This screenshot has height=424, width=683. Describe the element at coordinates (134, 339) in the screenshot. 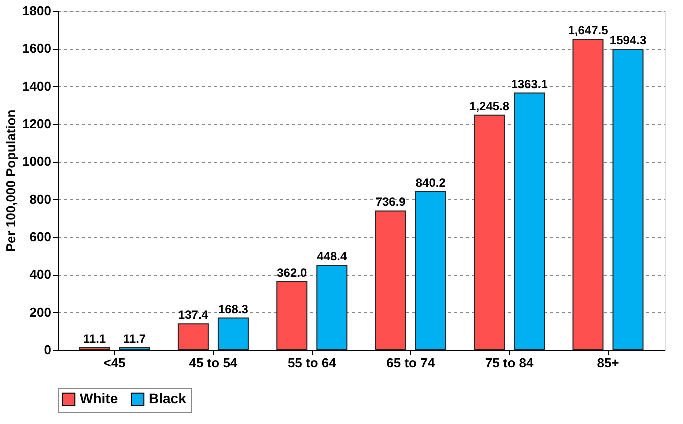

I see `data-label: 11.7` at that location.